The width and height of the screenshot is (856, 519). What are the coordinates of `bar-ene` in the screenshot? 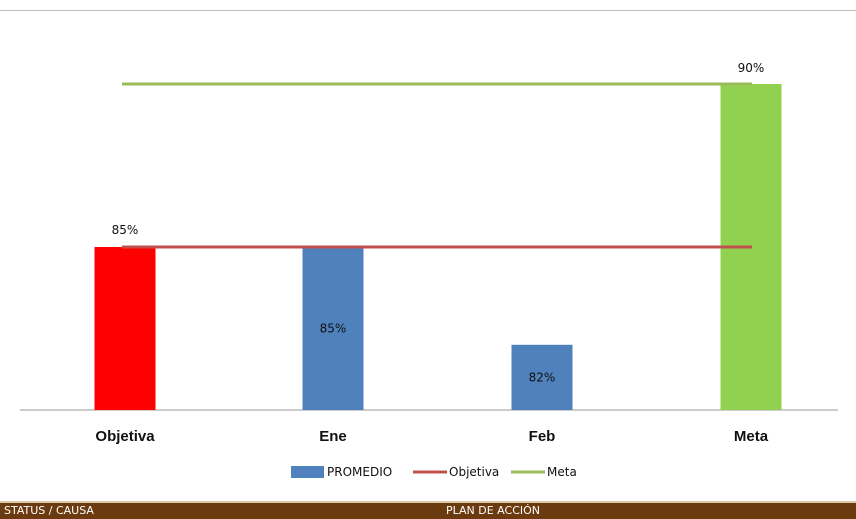 It's located at (333, 328).